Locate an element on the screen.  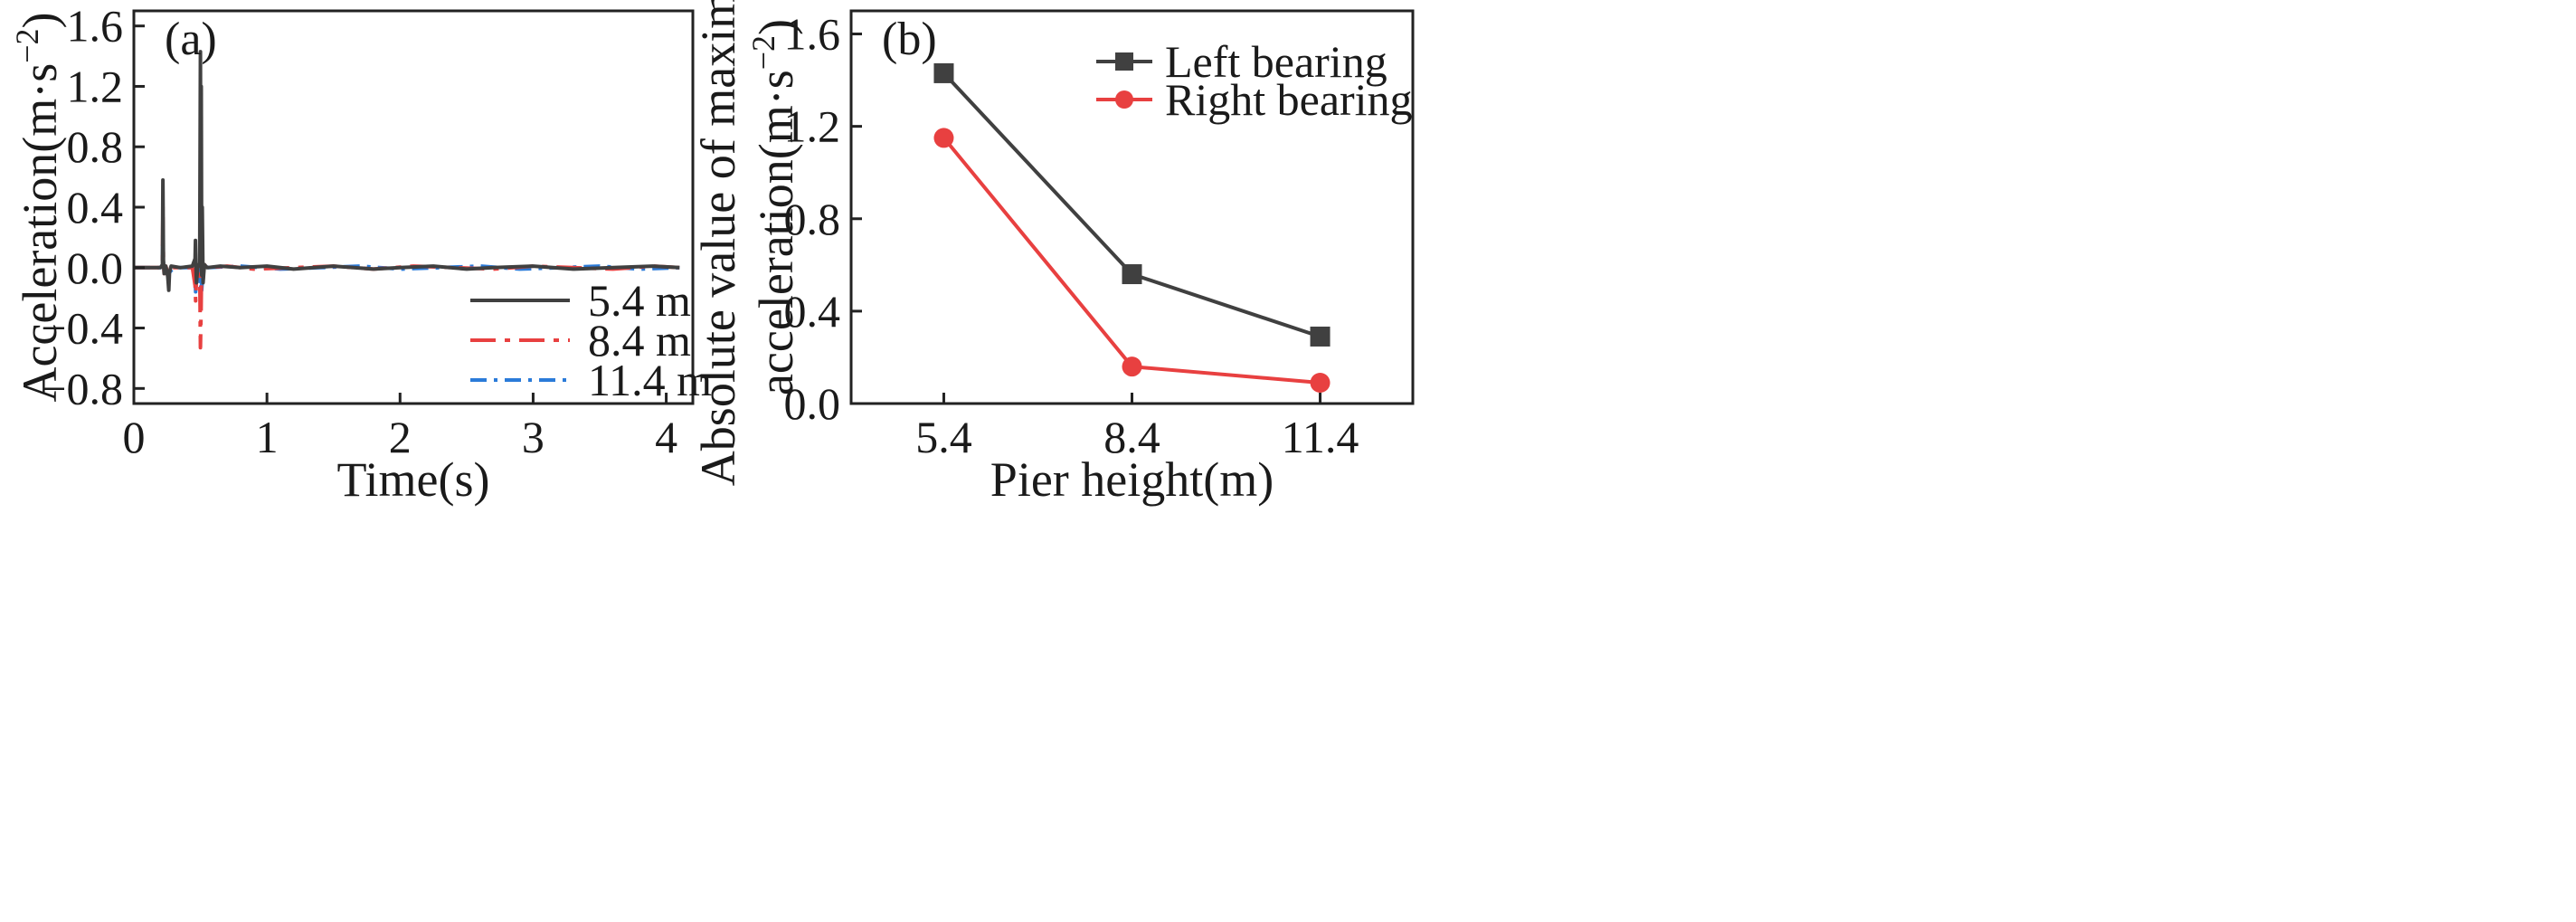
panel-b-y-tick-label: 0.4 is located at coordinates (813, 311).